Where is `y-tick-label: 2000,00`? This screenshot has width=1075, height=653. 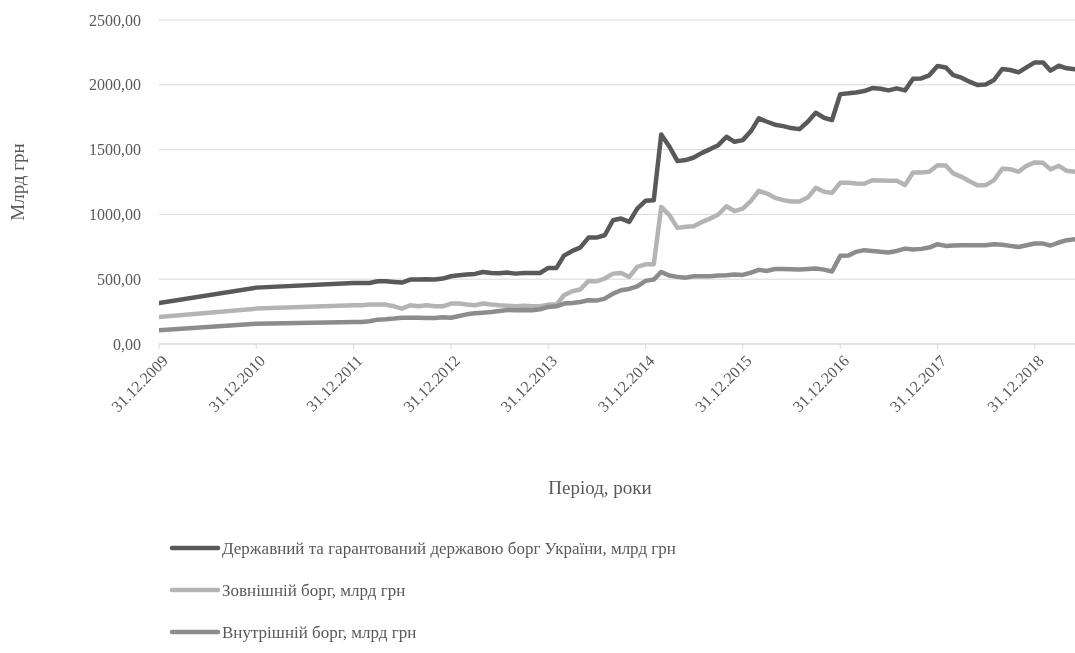
y-tick-label: 2000,00 is located at coordinates (115, 85).